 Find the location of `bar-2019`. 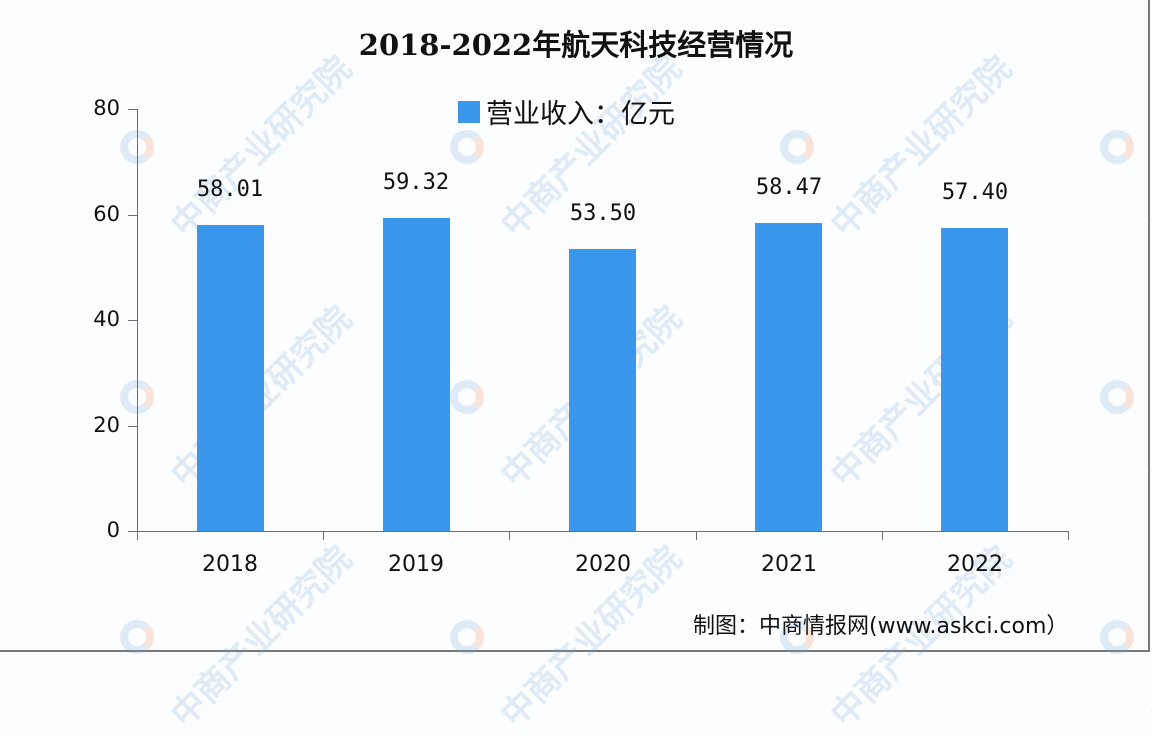

bar-2019 is located at coordinates (416, 374).